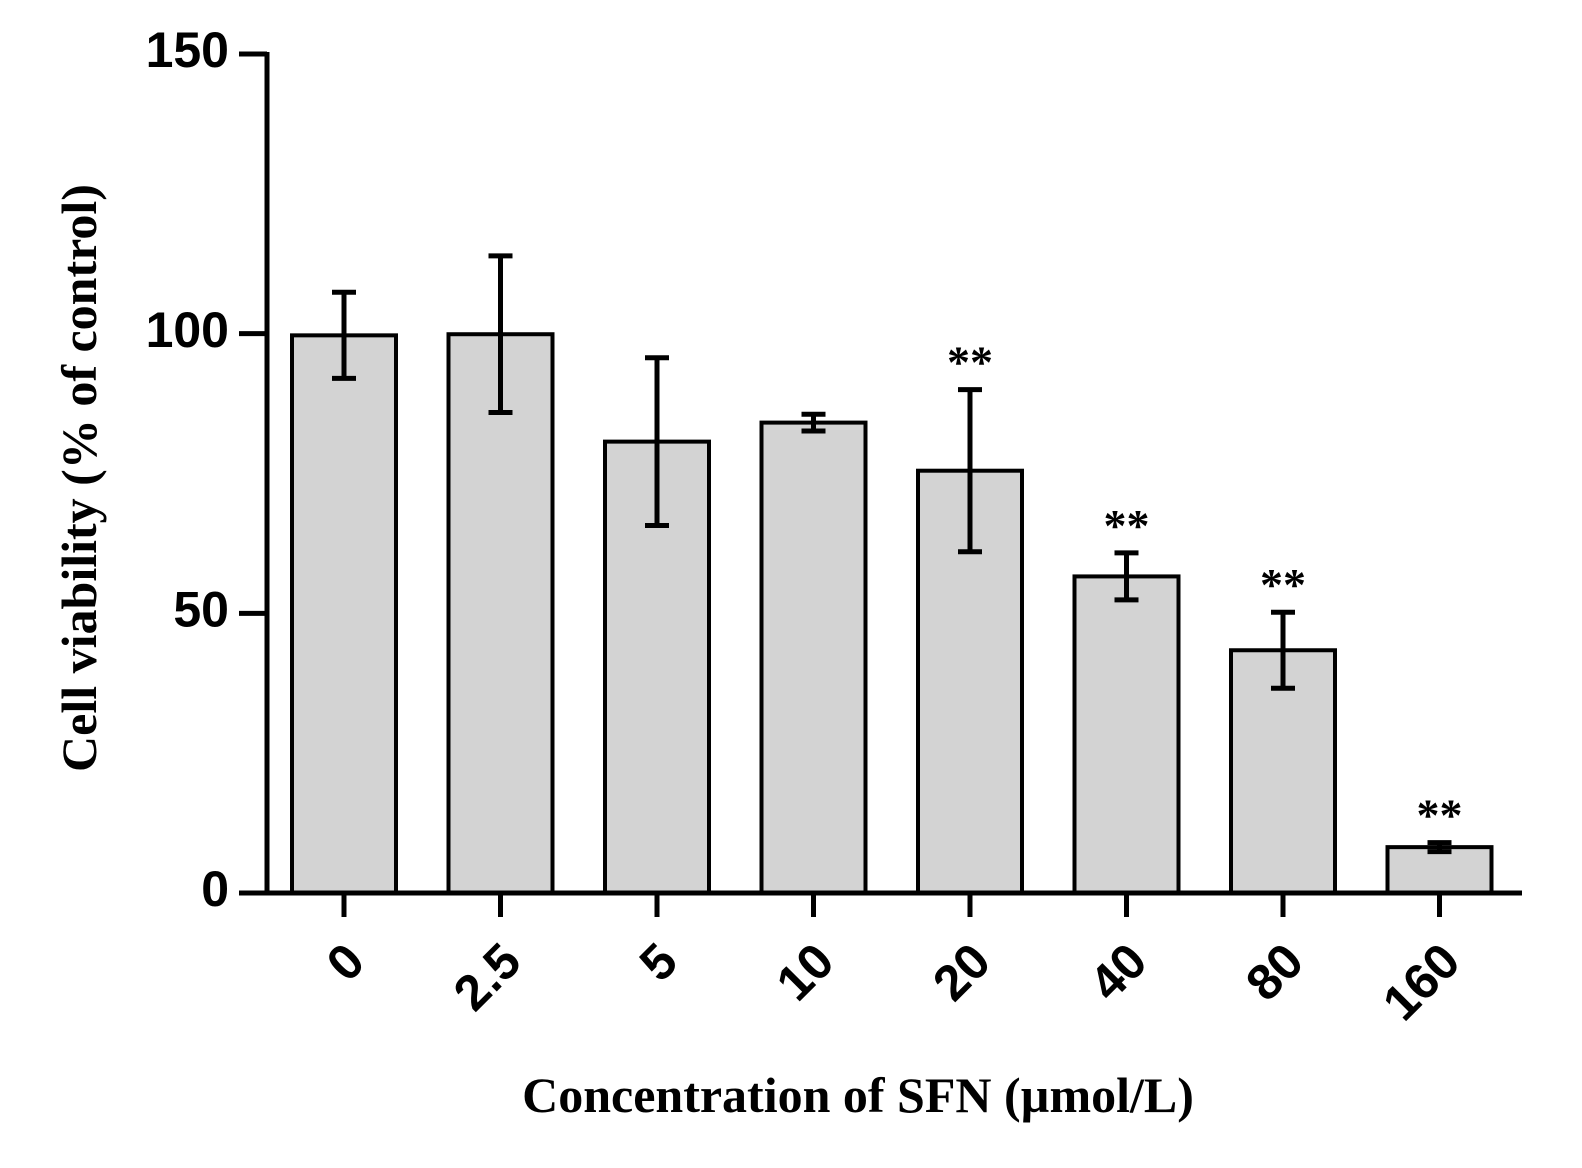 This screenshot has height=1168, width=1582. What do you see at coordinates (79, 478) in the screenshot?
I see `y-axis-title: Cell viability (% of control)` at bounding box center [79, 478].